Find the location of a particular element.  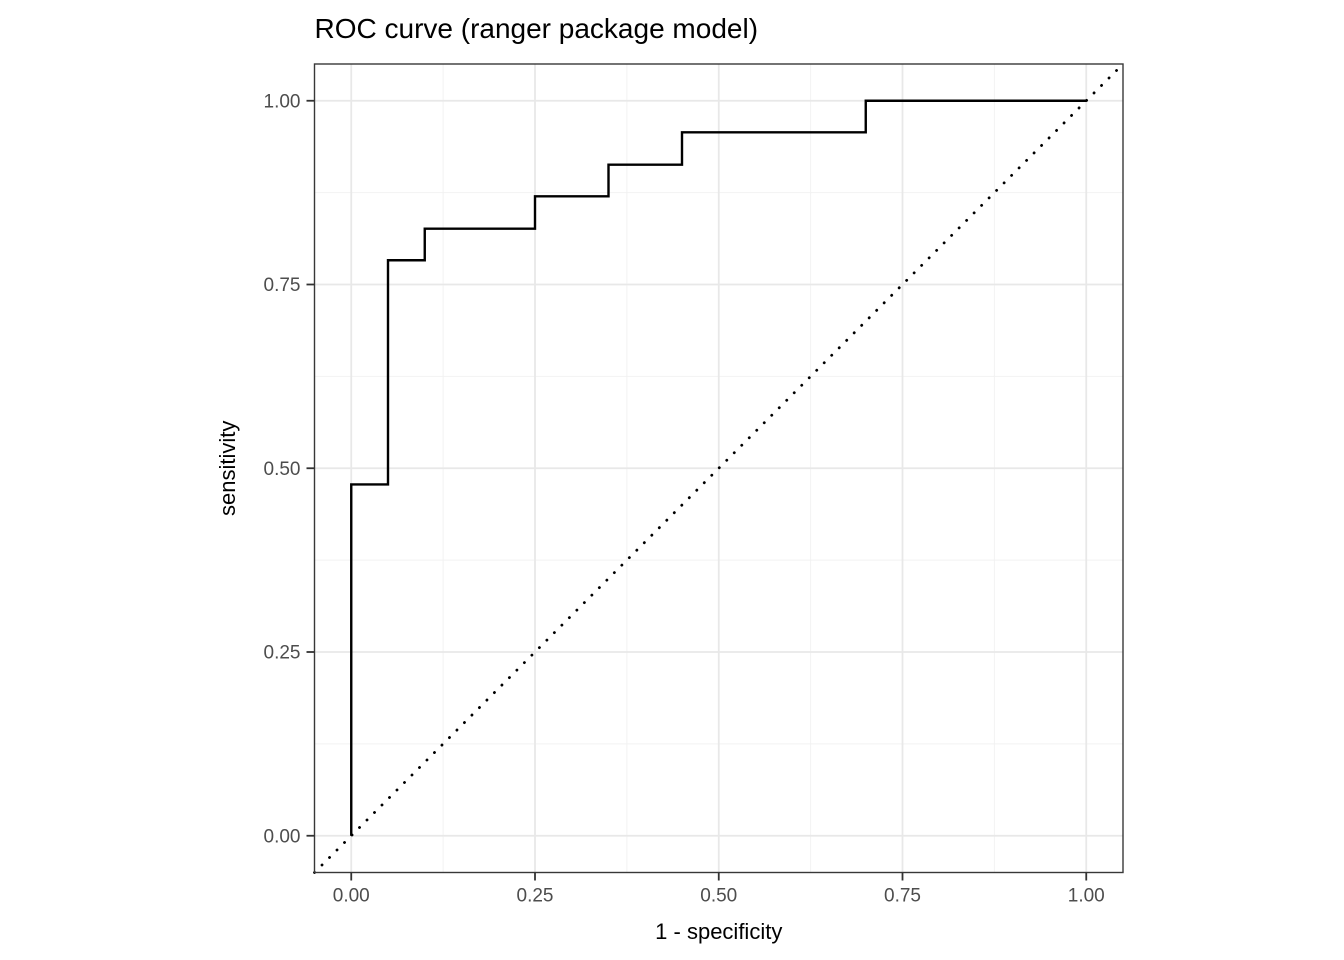

y-axis-tick-label: 0.75 is located at coordinates (282, 285).